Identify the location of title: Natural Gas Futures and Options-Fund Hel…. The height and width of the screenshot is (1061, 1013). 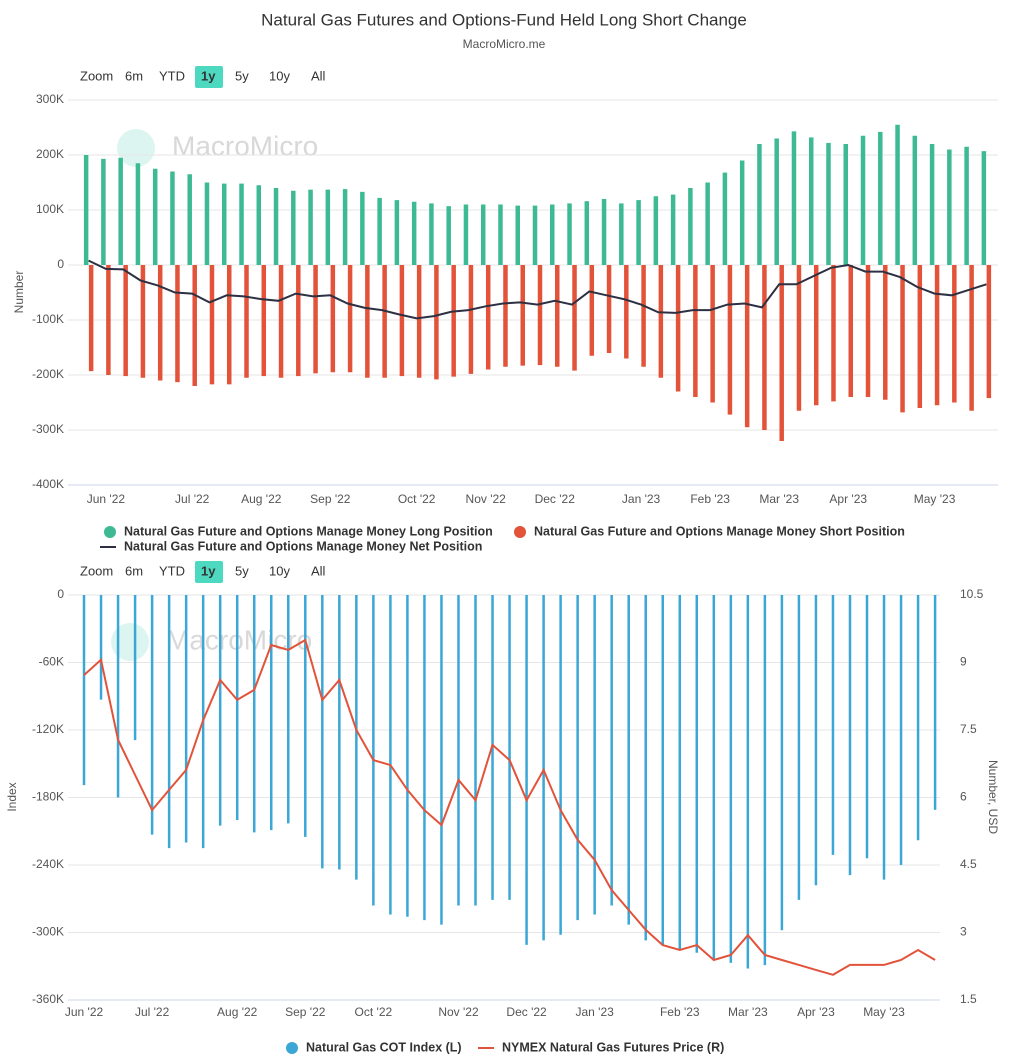
(504, 19).